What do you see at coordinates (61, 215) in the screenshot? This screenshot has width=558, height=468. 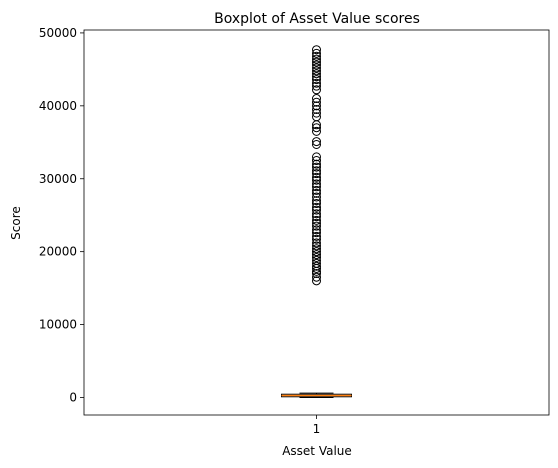 I see `y-axis: 0 10000 20000 30000 40000 50000` at bounding box center [61, 215].